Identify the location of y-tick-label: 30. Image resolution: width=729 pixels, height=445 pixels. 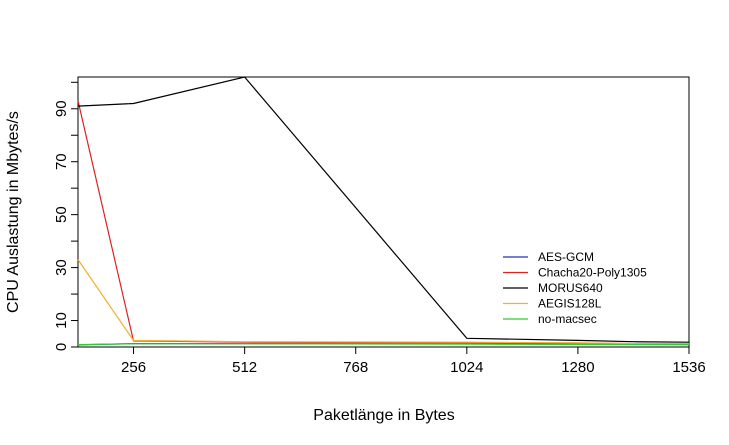
(61, 267).